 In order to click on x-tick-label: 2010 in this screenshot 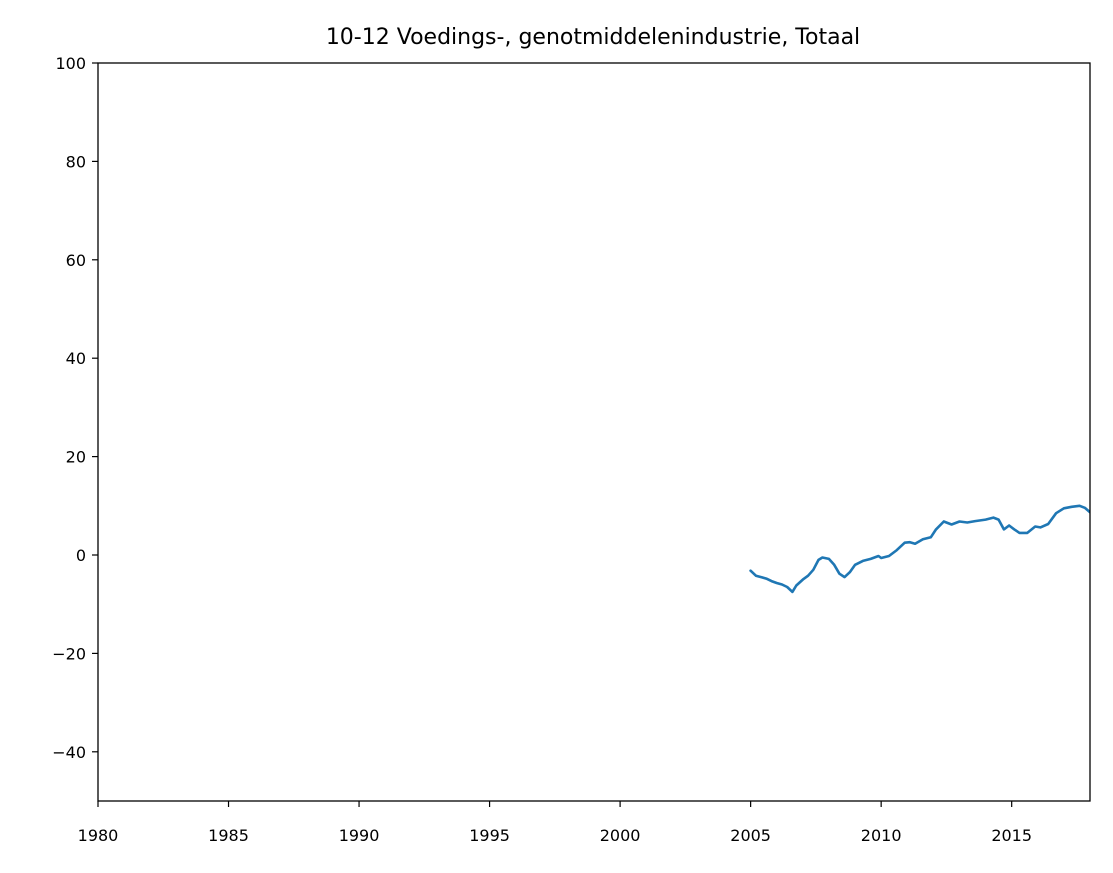, I will do `click(881, 835)`.